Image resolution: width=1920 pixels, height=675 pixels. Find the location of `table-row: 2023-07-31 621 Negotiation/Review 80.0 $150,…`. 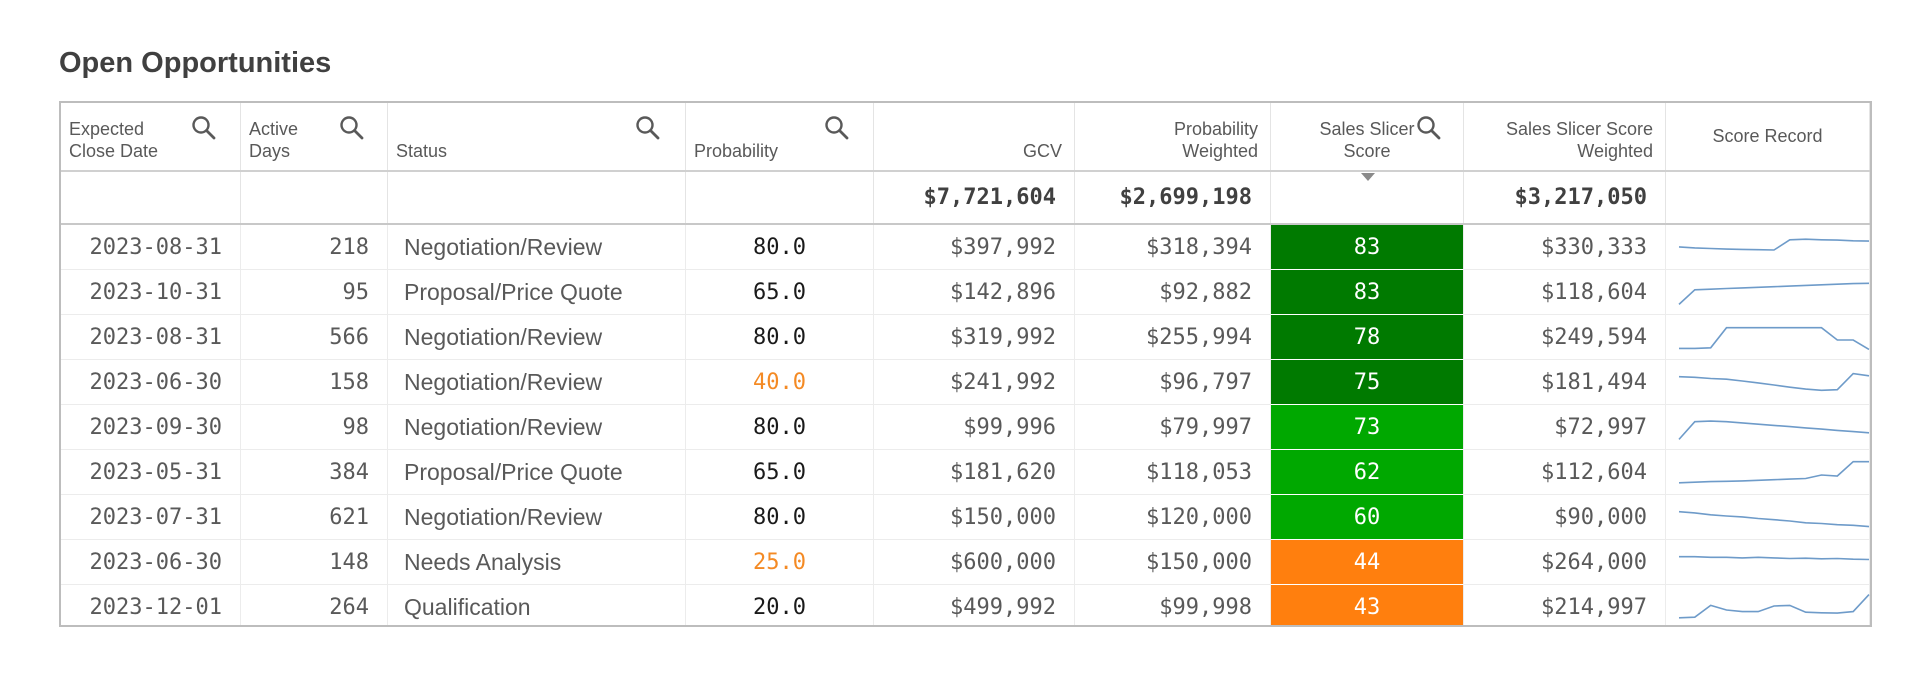

table-row: 2023-07-31 621 Negotiation/Review 80.0 $150,… is located at coordinates (965, 517).